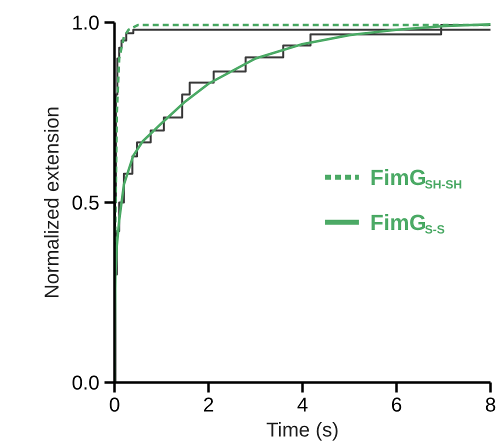  I want to click on x-tick-label: 2, so click(208, 405).